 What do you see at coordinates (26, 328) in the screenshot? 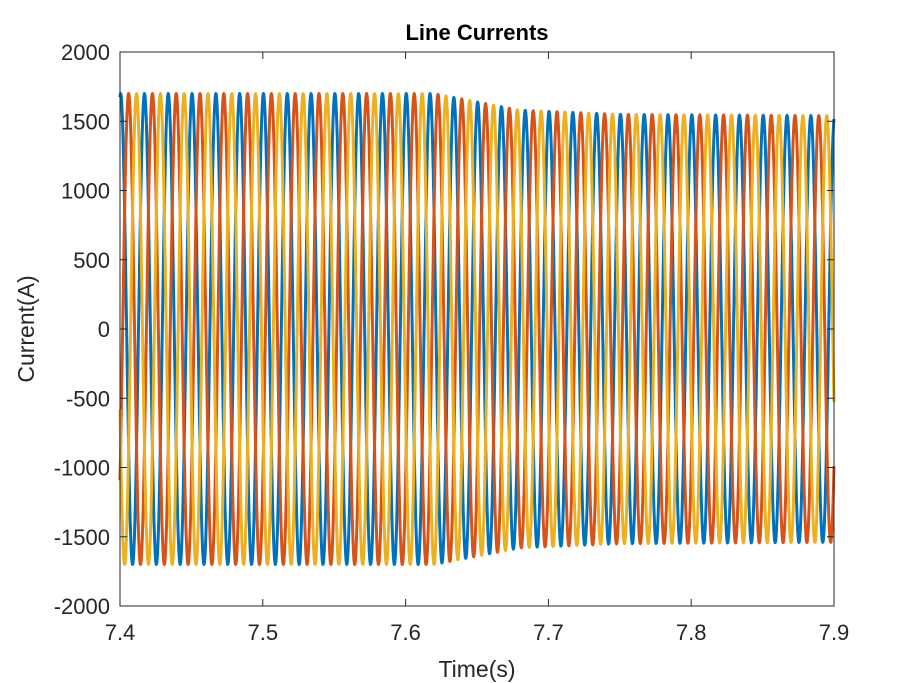
I see `y-axis-label: Current(A)` at bounding box center [26, 328].